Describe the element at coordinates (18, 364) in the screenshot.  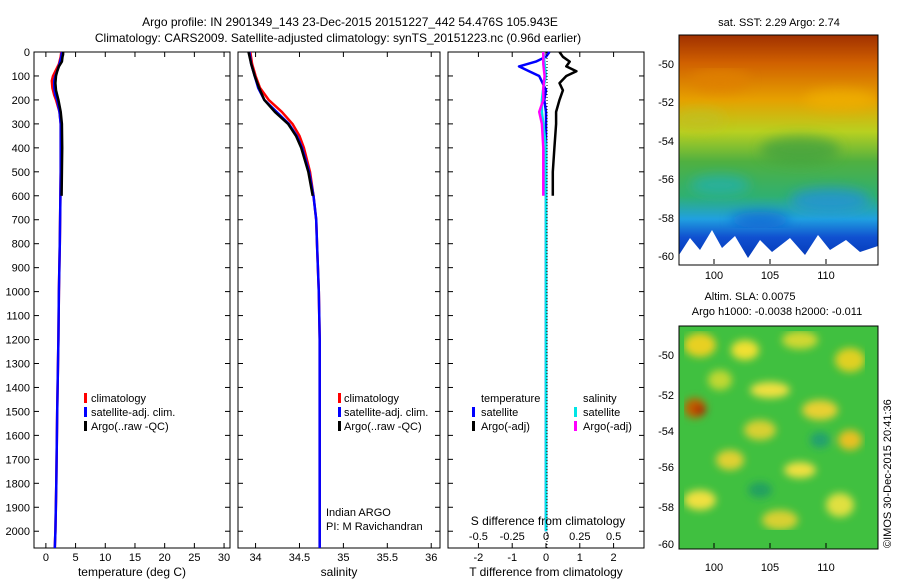
I see `depth-tick-label: 1300` at that location.